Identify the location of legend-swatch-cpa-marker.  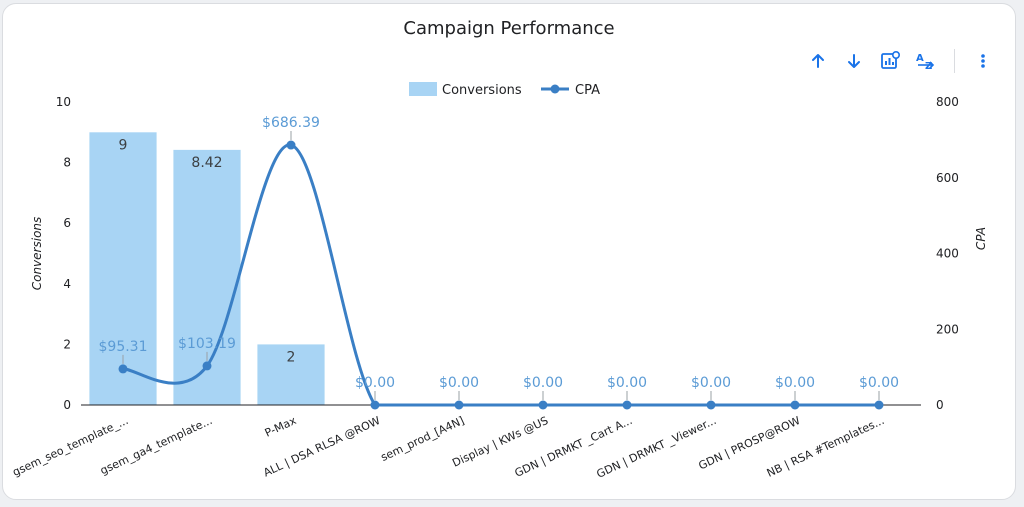
(555, 89).